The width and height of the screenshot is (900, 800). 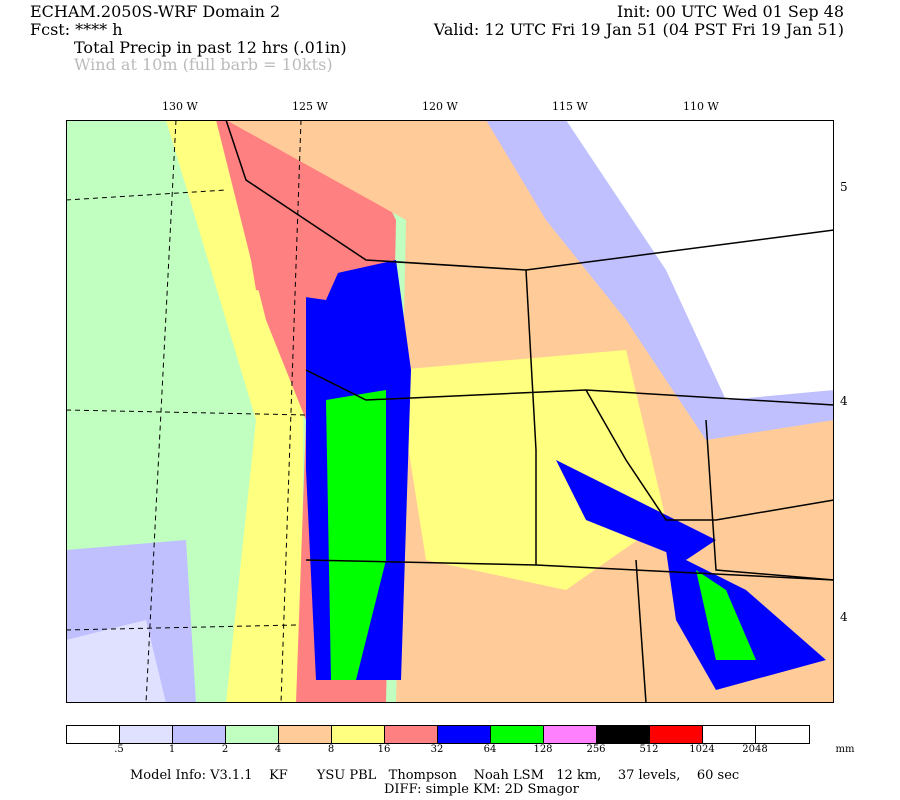 I want to click on legend-label: 8, so click(x=331, y=749).